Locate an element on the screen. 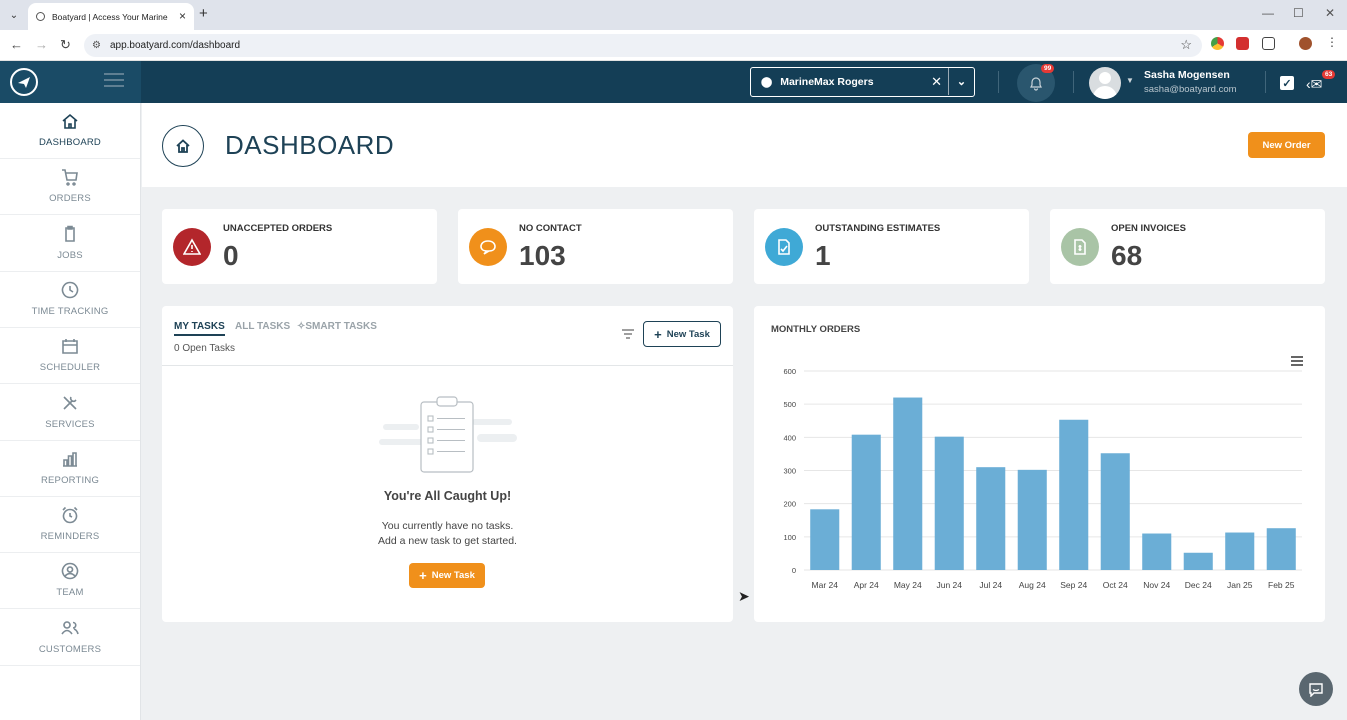 The image size is (1347, 720). sidebar-item-dashboard: DASHBOARD is located at coordinates (70, 131).